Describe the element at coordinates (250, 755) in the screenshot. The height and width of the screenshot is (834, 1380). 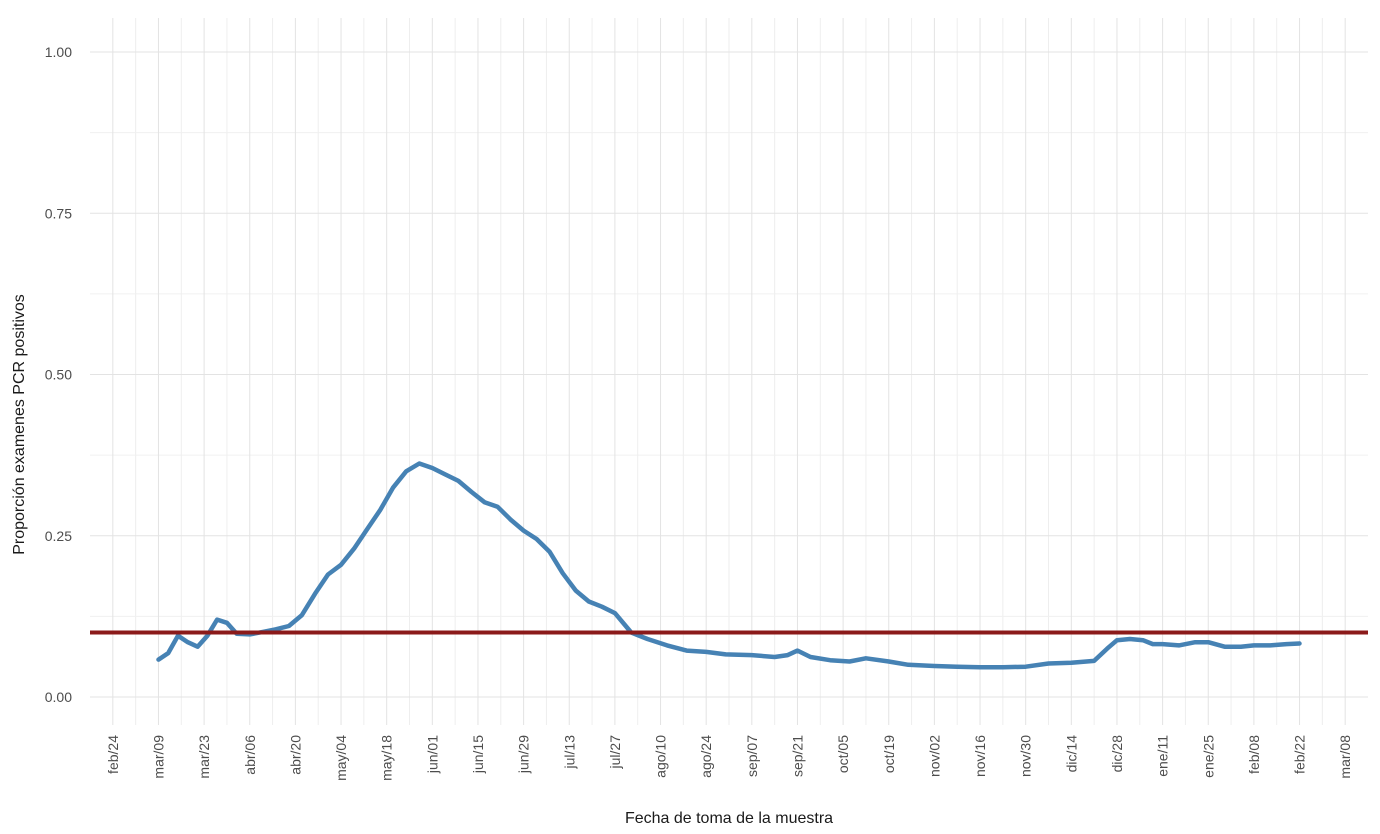
I see `x-tick-label: abr/06` at that location.